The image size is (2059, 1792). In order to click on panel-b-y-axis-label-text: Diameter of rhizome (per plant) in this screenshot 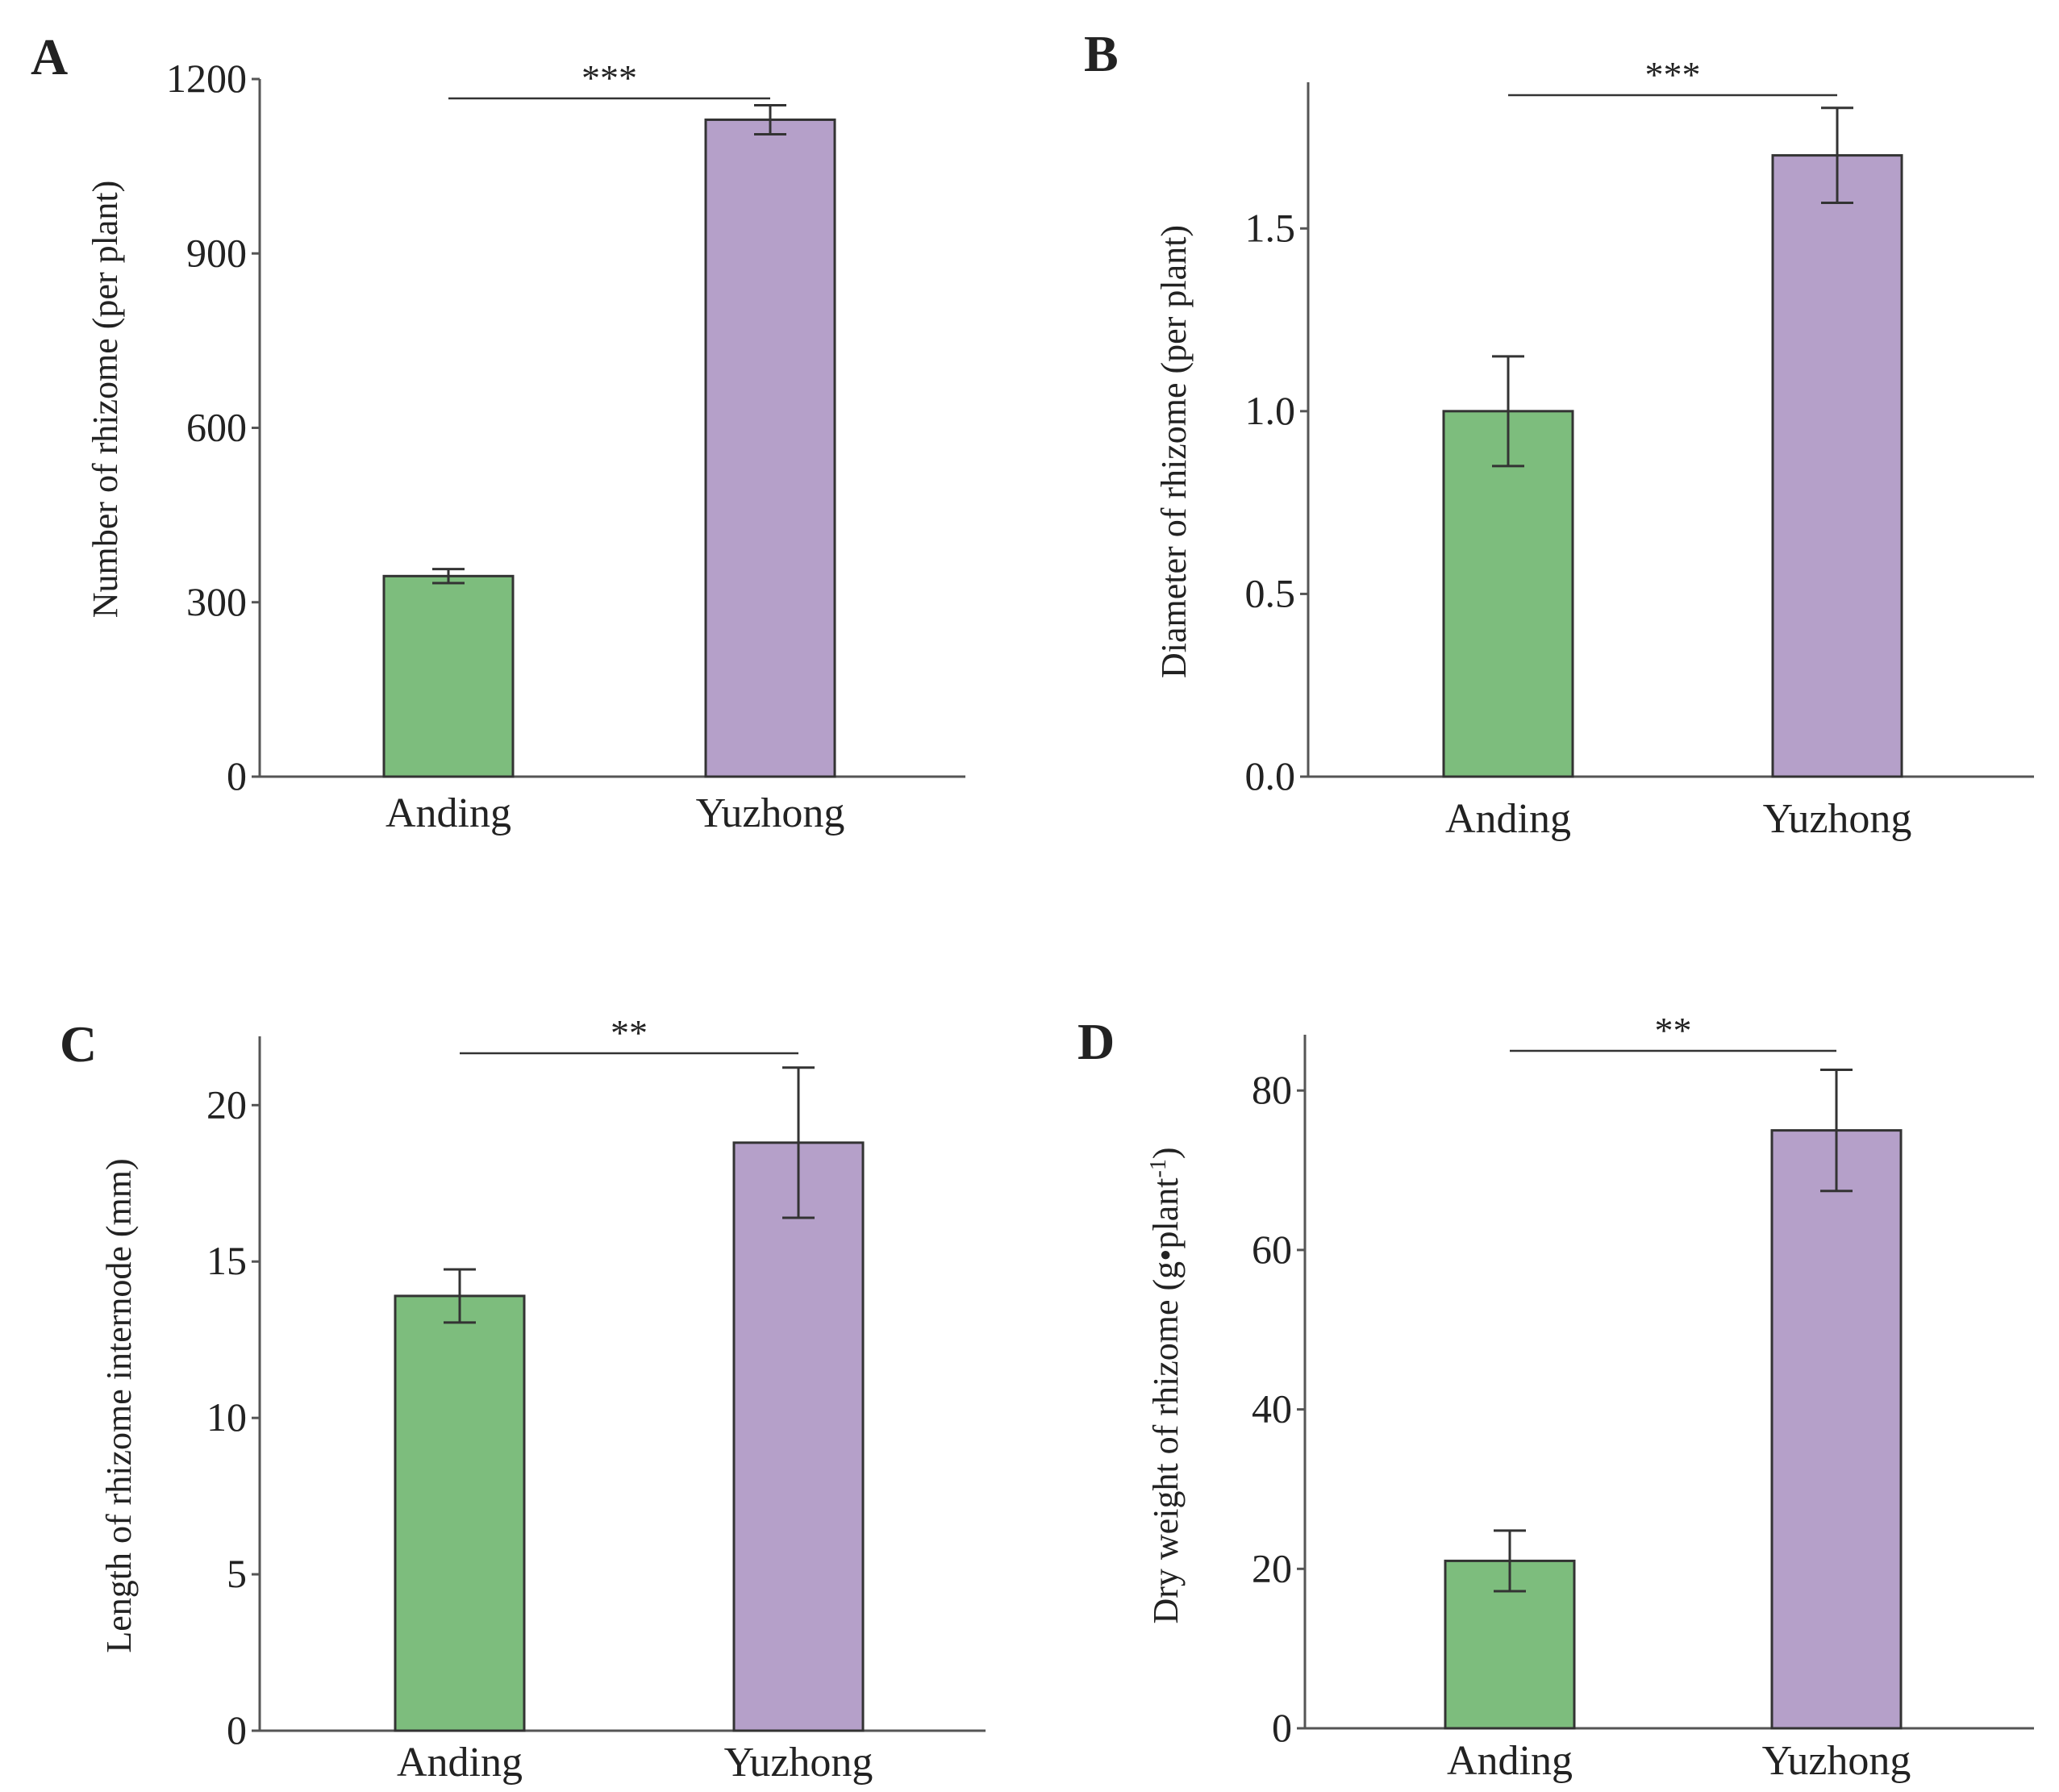, I will do `click(1174, 451)`.